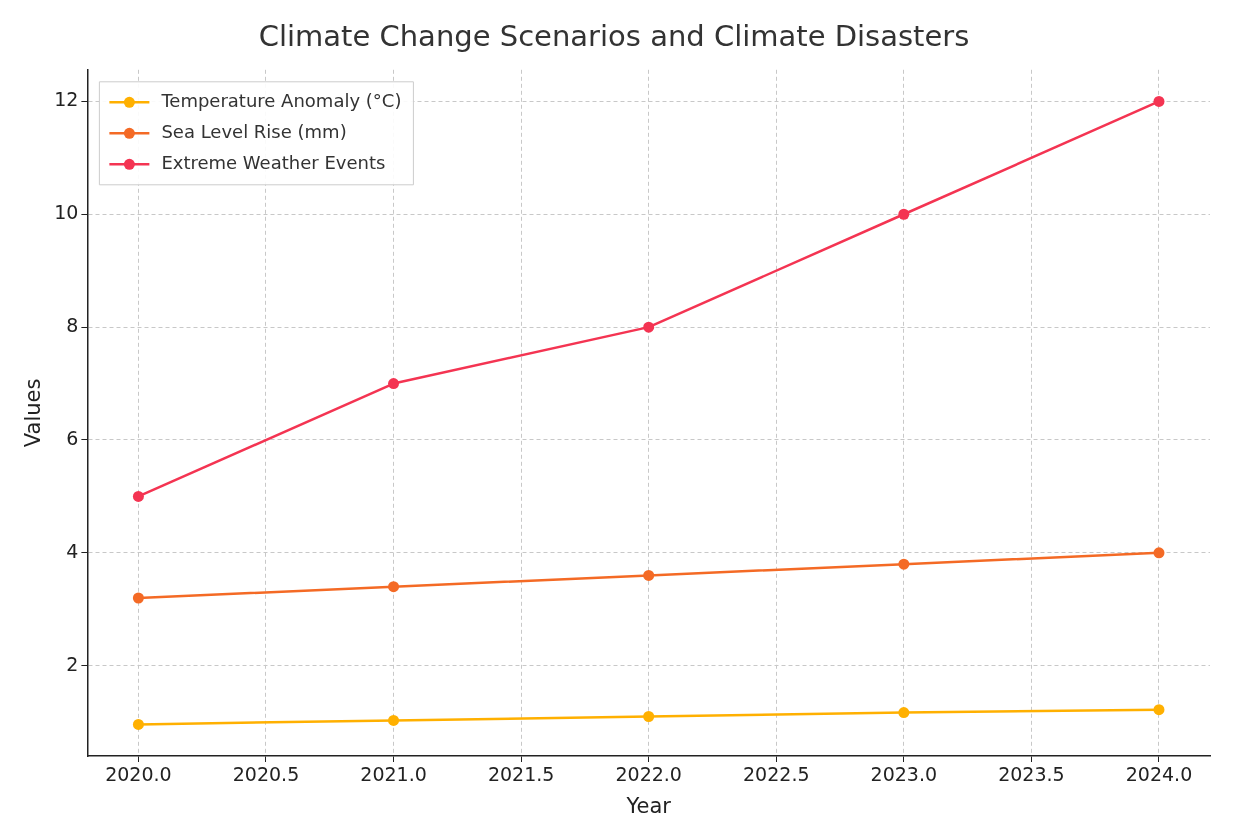 This screenshot has height=837, width=1238. I want to click on legend-label: Temperature Anomaly (°C), so click(281, 100).